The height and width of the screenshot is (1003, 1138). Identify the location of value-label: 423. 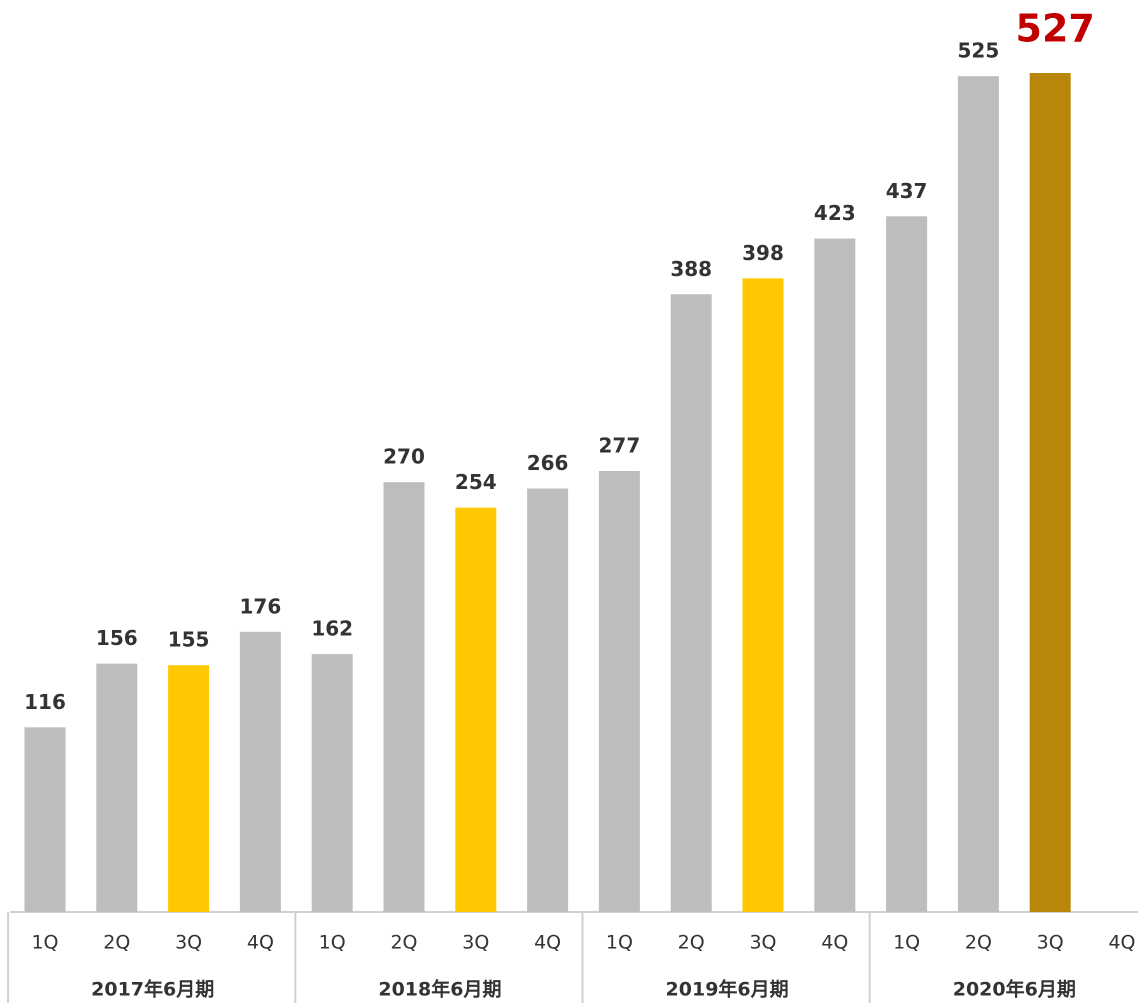
(835, 213).